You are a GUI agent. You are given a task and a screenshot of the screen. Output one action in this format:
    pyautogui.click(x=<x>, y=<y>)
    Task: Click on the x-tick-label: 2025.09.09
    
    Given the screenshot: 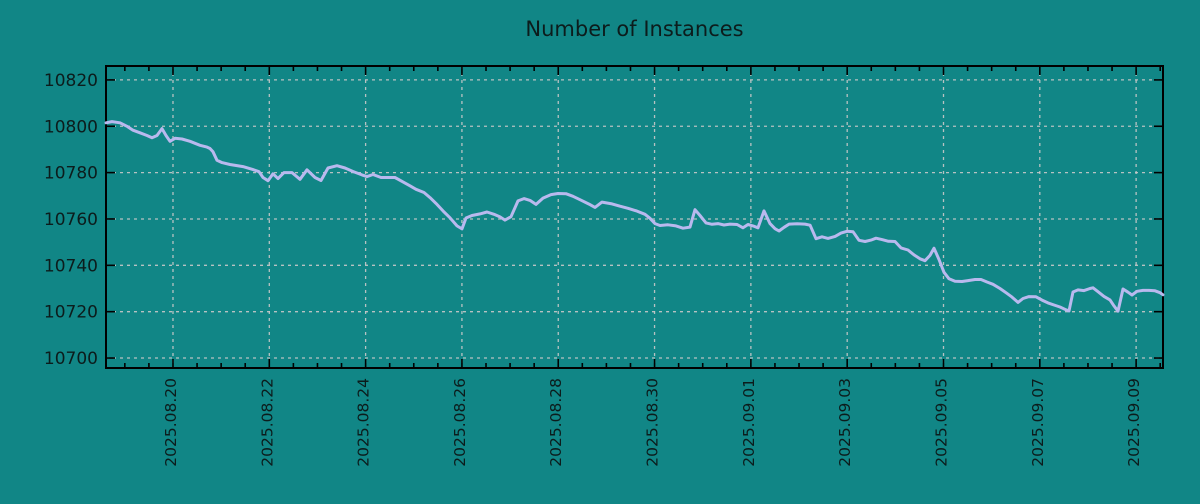 What is the action you would take?
    pyautogui.click(x=1134, y=422)
    